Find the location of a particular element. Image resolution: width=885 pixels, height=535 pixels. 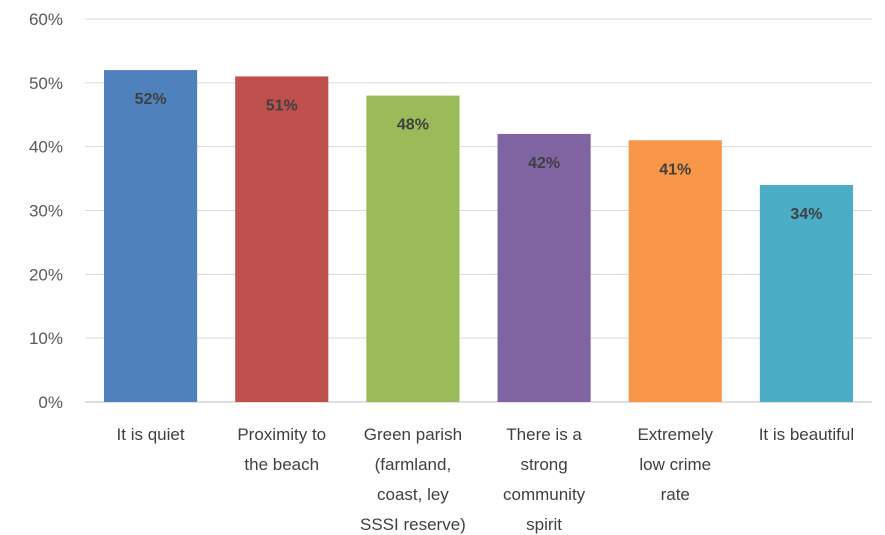

y-tick-label: 40% is located at coordinates (46, 147).